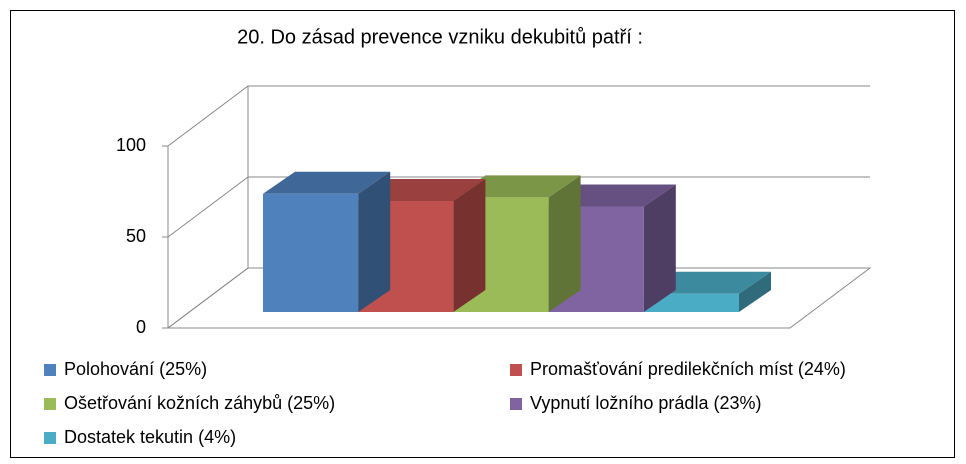  Describe the element at coordinates (199, 403) in the screenshot. I see `legend-label: Ošetřování kožních záhybů (25%)` at that location.